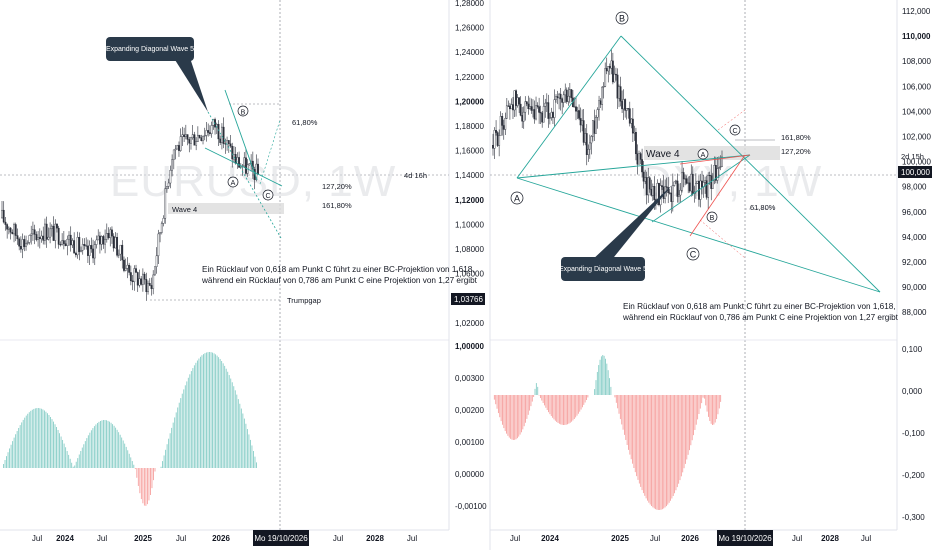 This screenshot has width=932, height=550. What do you see at coordinates (916, 111) in the screenshot?
I see `axis-tick-label: 104,000` at bounding box center [916, 111].